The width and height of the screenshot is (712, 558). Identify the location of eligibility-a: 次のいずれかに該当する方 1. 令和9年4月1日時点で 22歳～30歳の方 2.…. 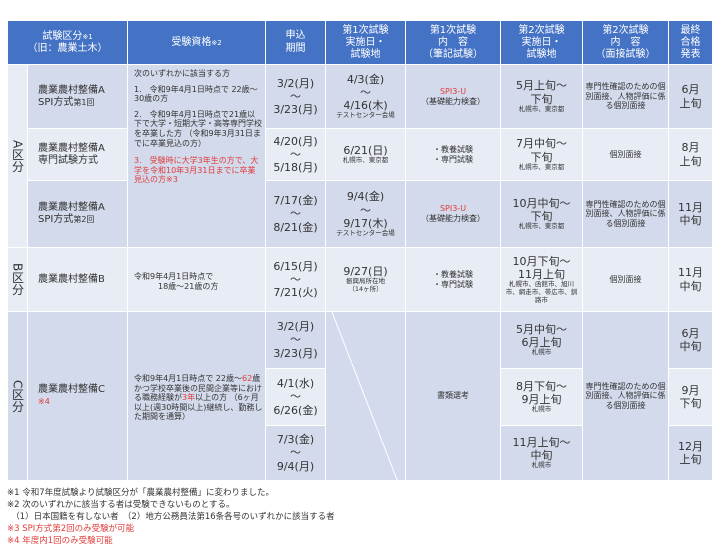
(196, 156).